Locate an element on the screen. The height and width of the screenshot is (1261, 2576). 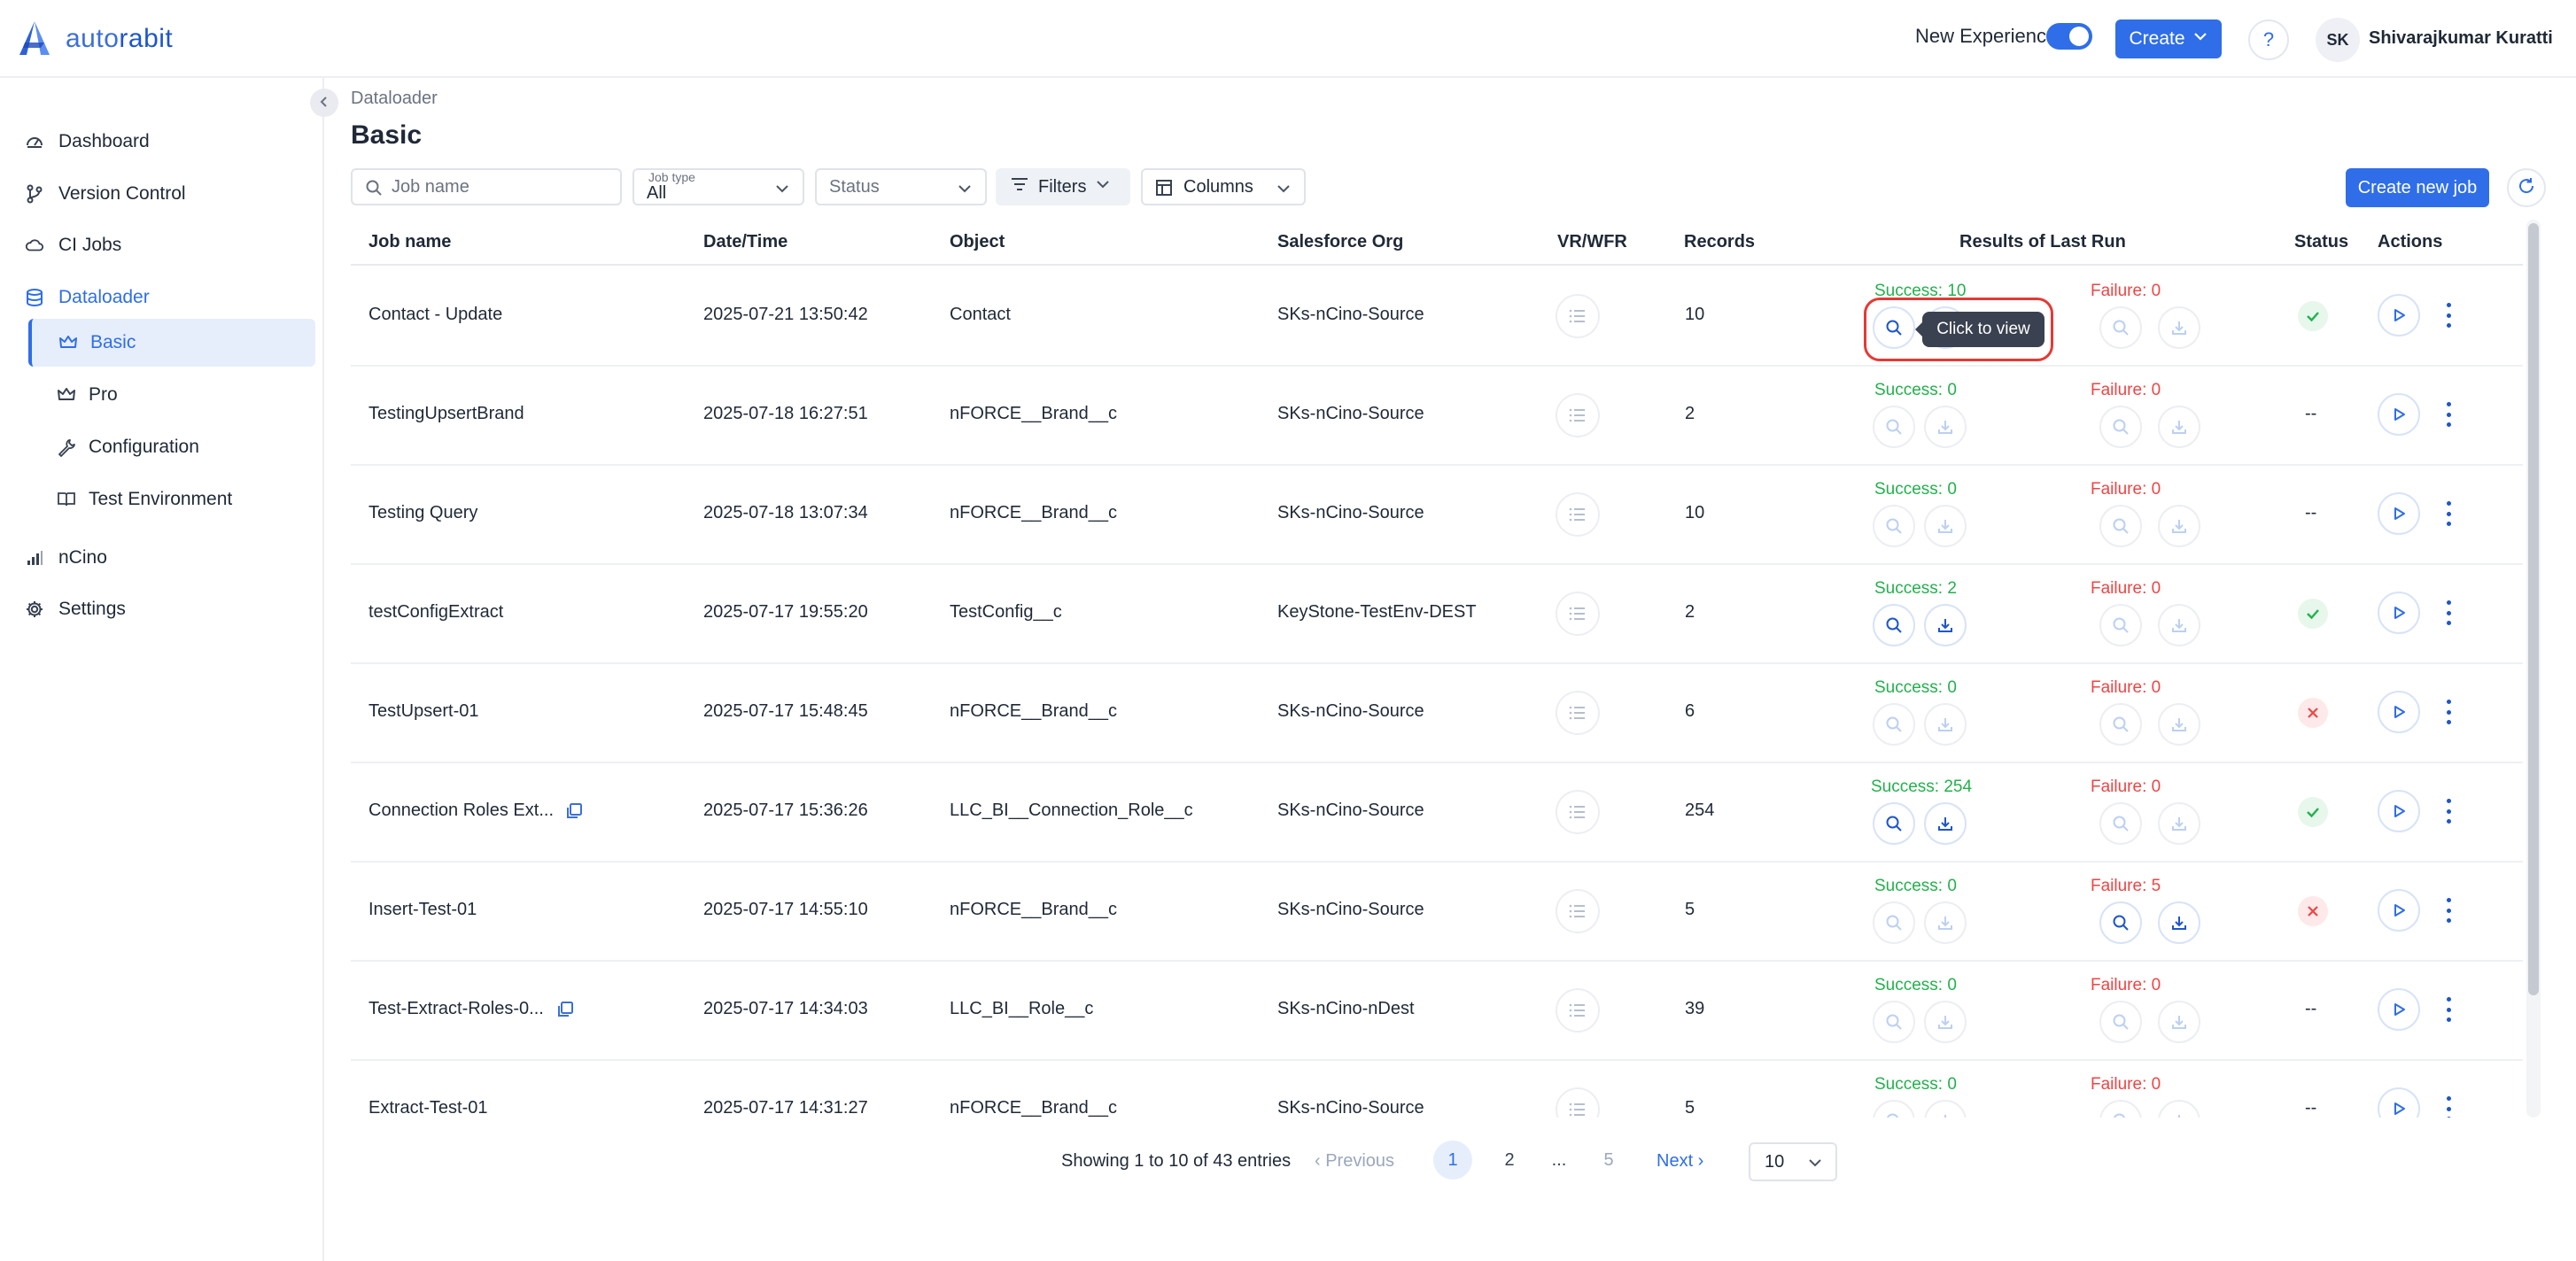
page-button-1: 1 is located at coordinates (1452, 1160).